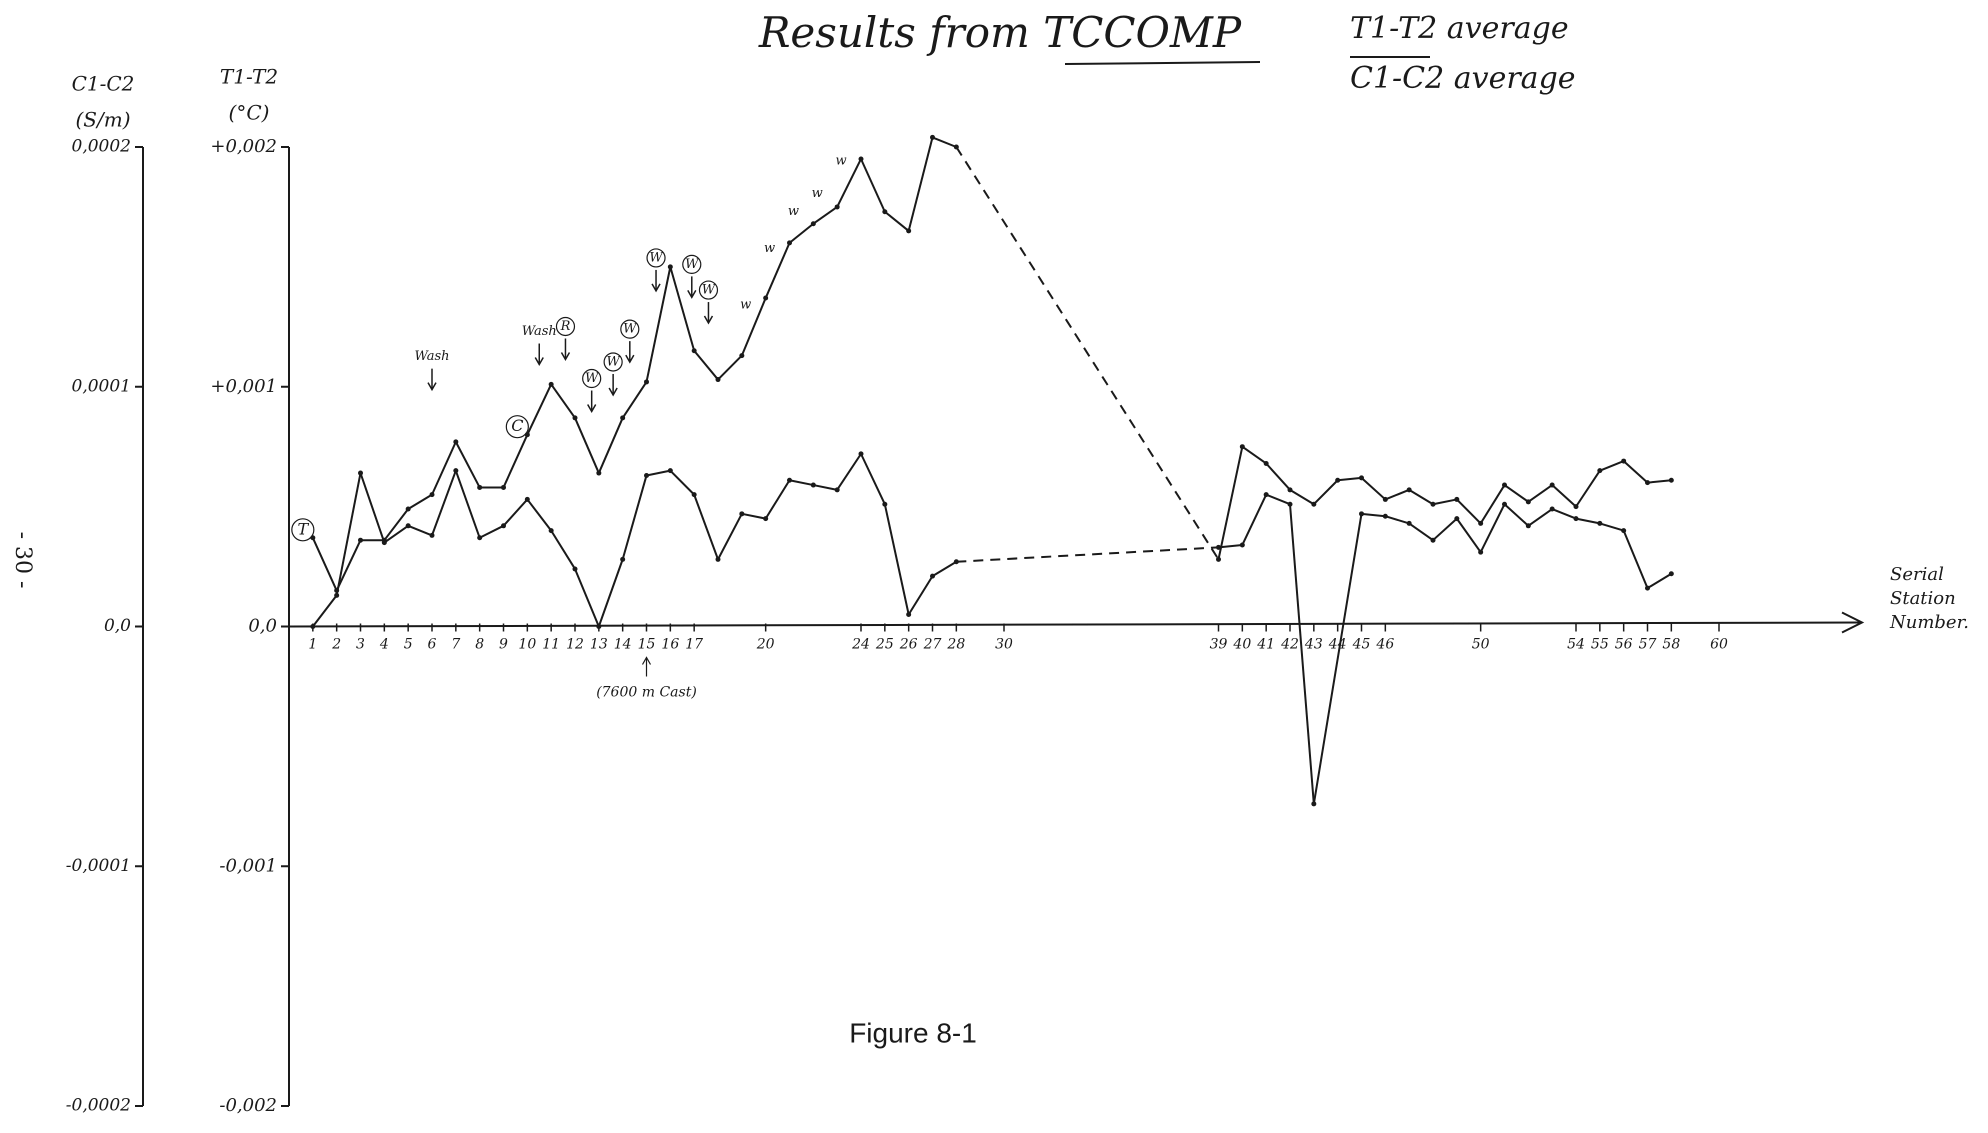 The width and height of the screenshot is (1988, 1133). Describe the element at coordinates (249, 113) in the screenshot. I see `y-axis-title: (°C)` at that location.